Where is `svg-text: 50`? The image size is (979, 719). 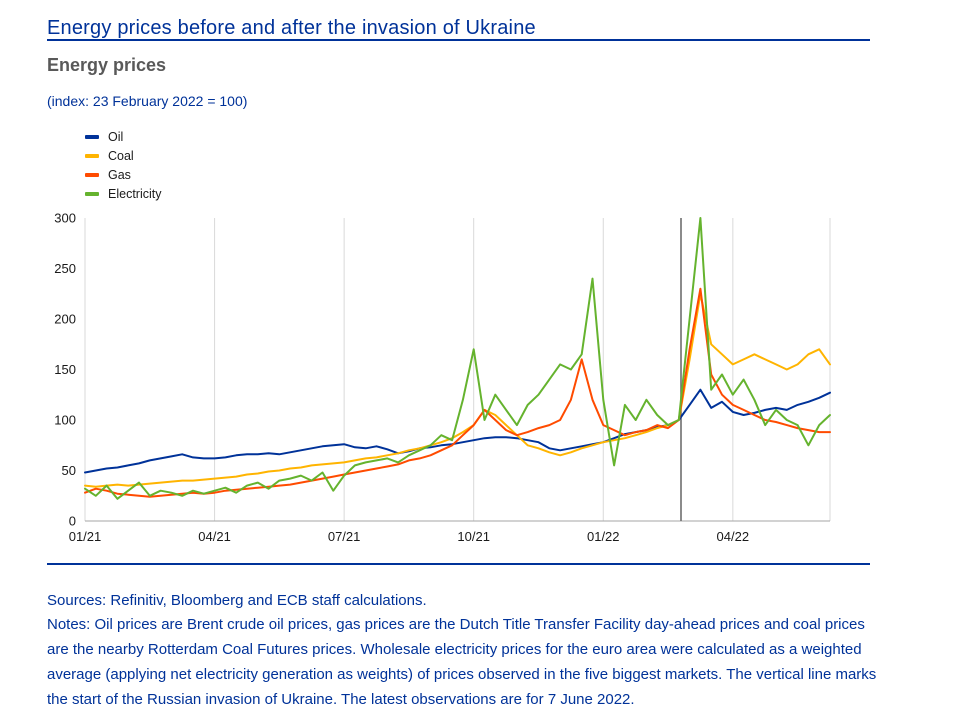
svg-text: 50 is located at coordinates (69, 470).